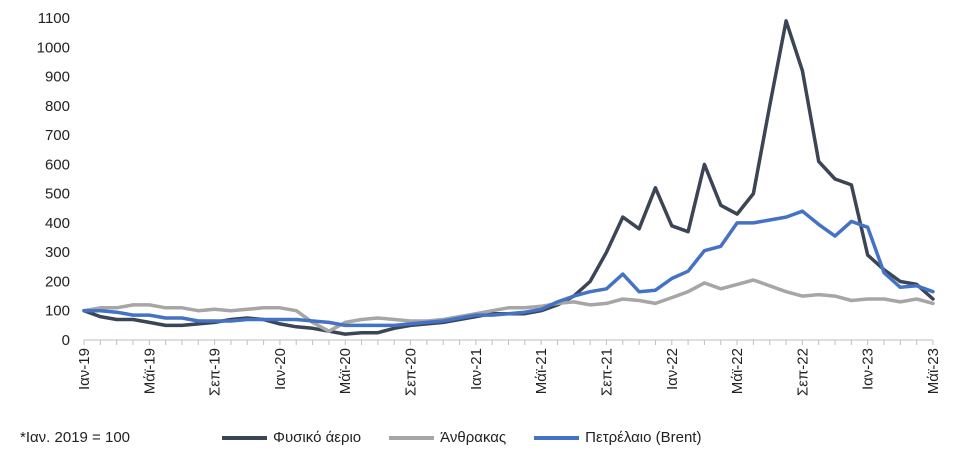  I want to click on x-tick-label: Σεπ-21, so click(606, 372).